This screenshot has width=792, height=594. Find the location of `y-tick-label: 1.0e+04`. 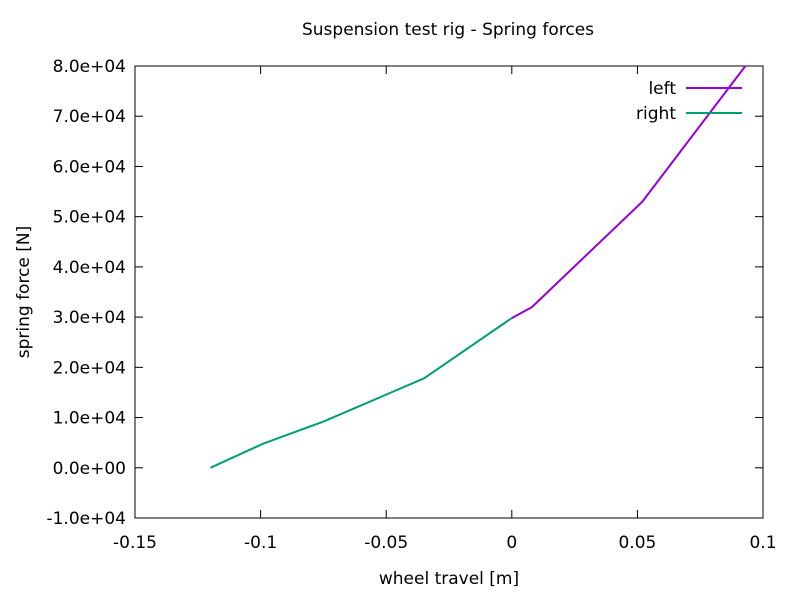

y-tick-label: 1.0e+04 is located at coordinates (89, 419).